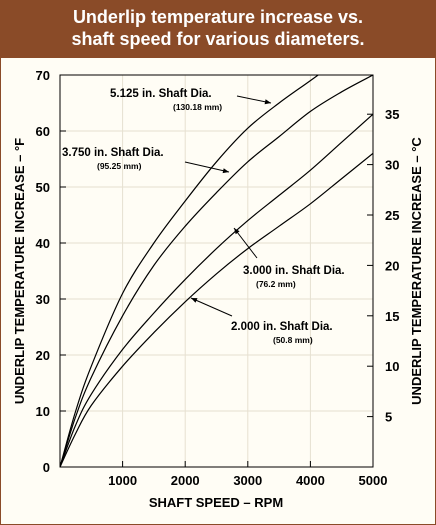 The image size is (436, 525). Describe the element at coordinates (43, 299) in the screenshot. I see `y-left-tick-label-3: 30` at that location.